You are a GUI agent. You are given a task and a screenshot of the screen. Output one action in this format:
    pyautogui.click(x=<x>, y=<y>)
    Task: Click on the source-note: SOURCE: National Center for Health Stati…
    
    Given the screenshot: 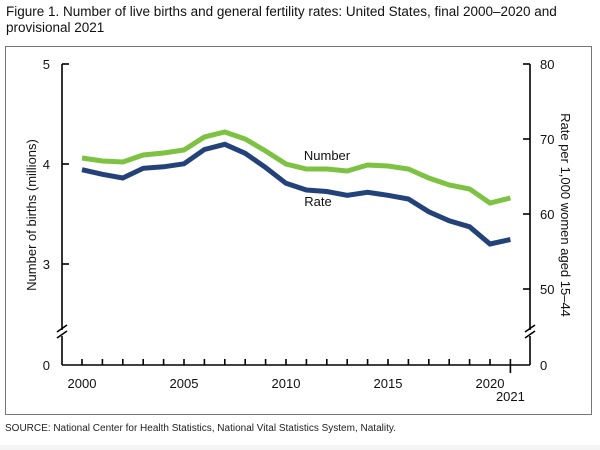 What is the action you would take?
    pyautogui.click(x=200, y=428)
    